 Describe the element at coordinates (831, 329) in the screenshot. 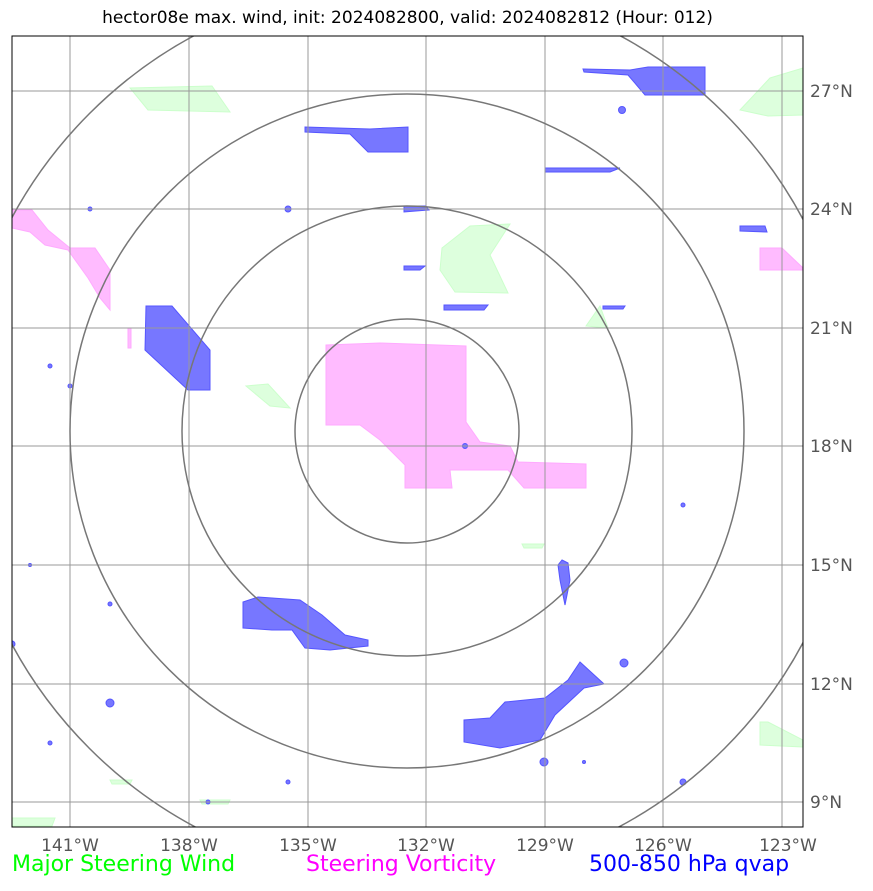

I see `lat-tick-label: 21°N` at that location.